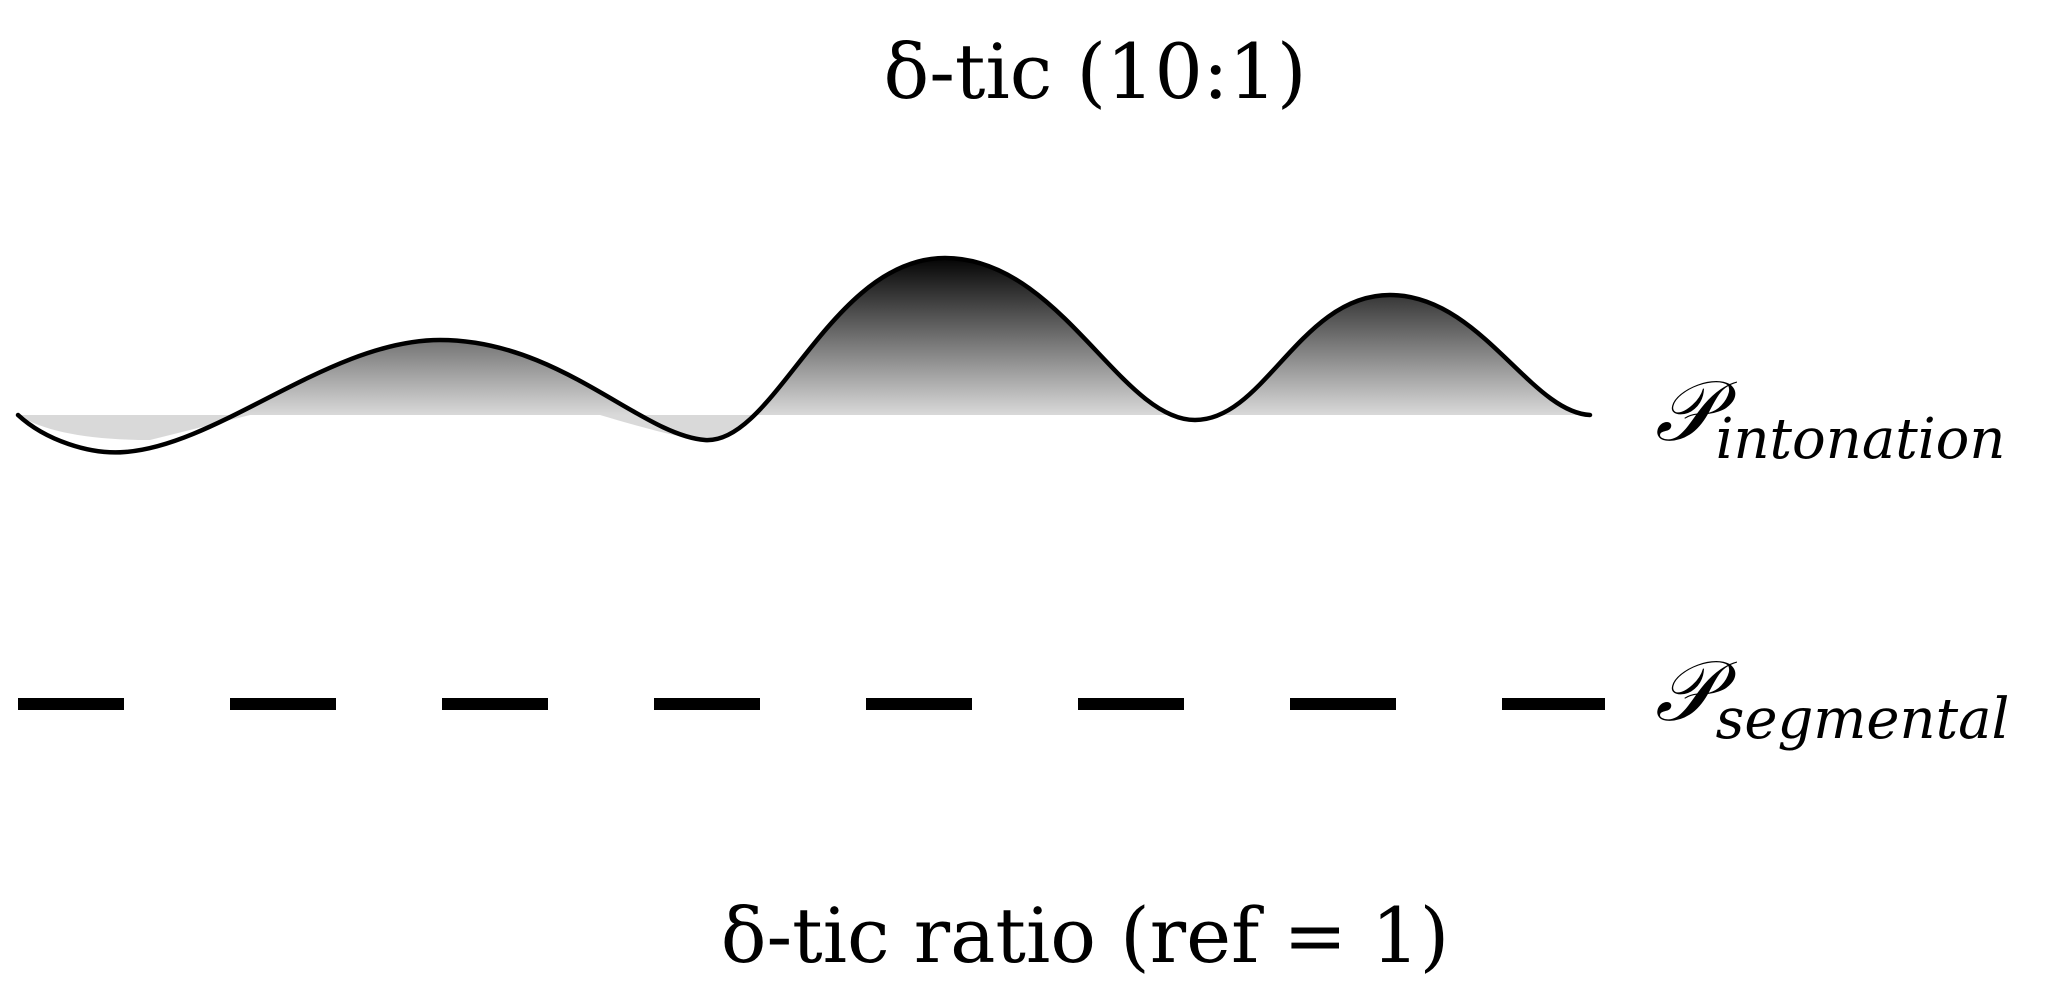 This screenshot has width=2067, height=994. I want to click on intonation-subscript: intonation, so click(1861, 439).